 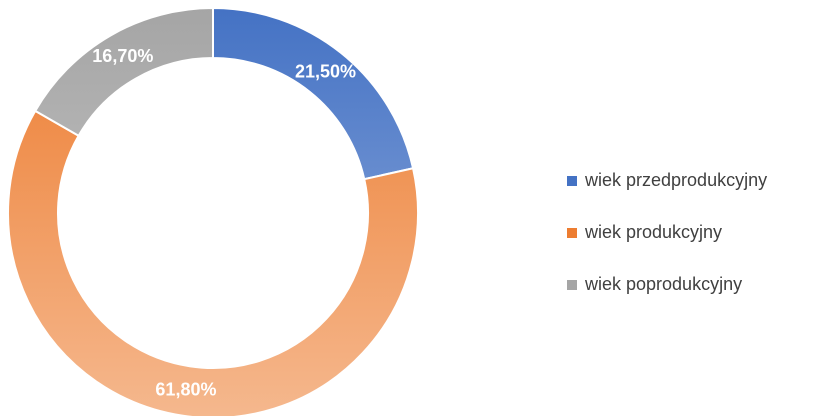 What do you see at coordinates (663, 284) in the screenshot?
I see `legend-label: wiek poprodukcyjny` at bounding box center [663, 284].